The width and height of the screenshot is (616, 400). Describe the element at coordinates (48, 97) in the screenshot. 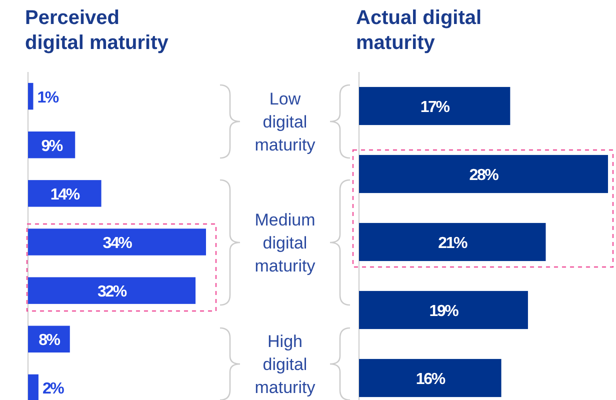

I see `data-label: 1%` at that location.